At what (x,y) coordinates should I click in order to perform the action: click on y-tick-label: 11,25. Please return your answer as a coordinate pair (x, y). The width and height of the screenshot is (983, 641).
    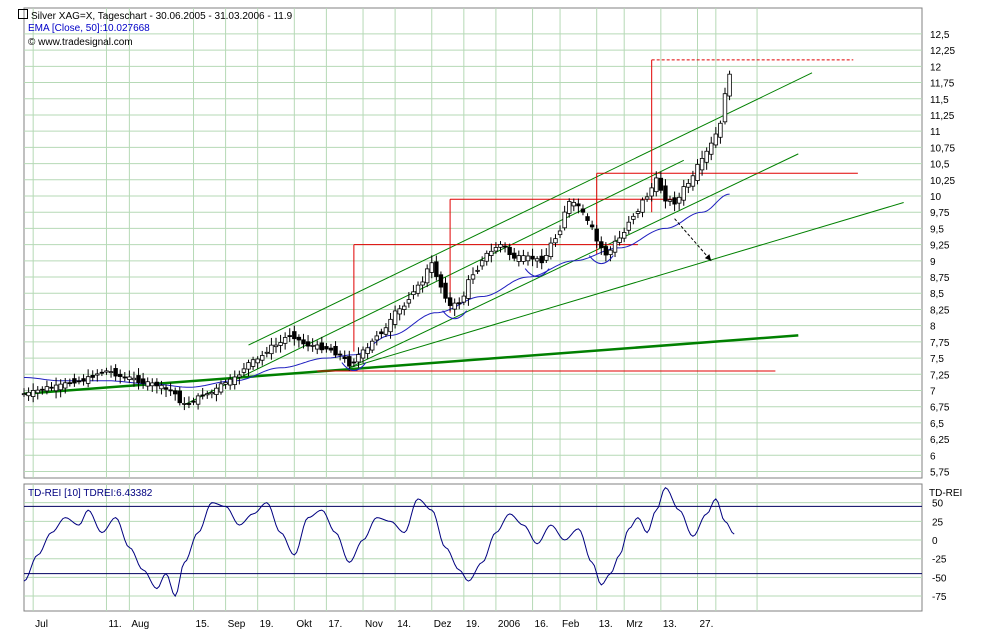
    Looking at the image, I should click on (942, 116).